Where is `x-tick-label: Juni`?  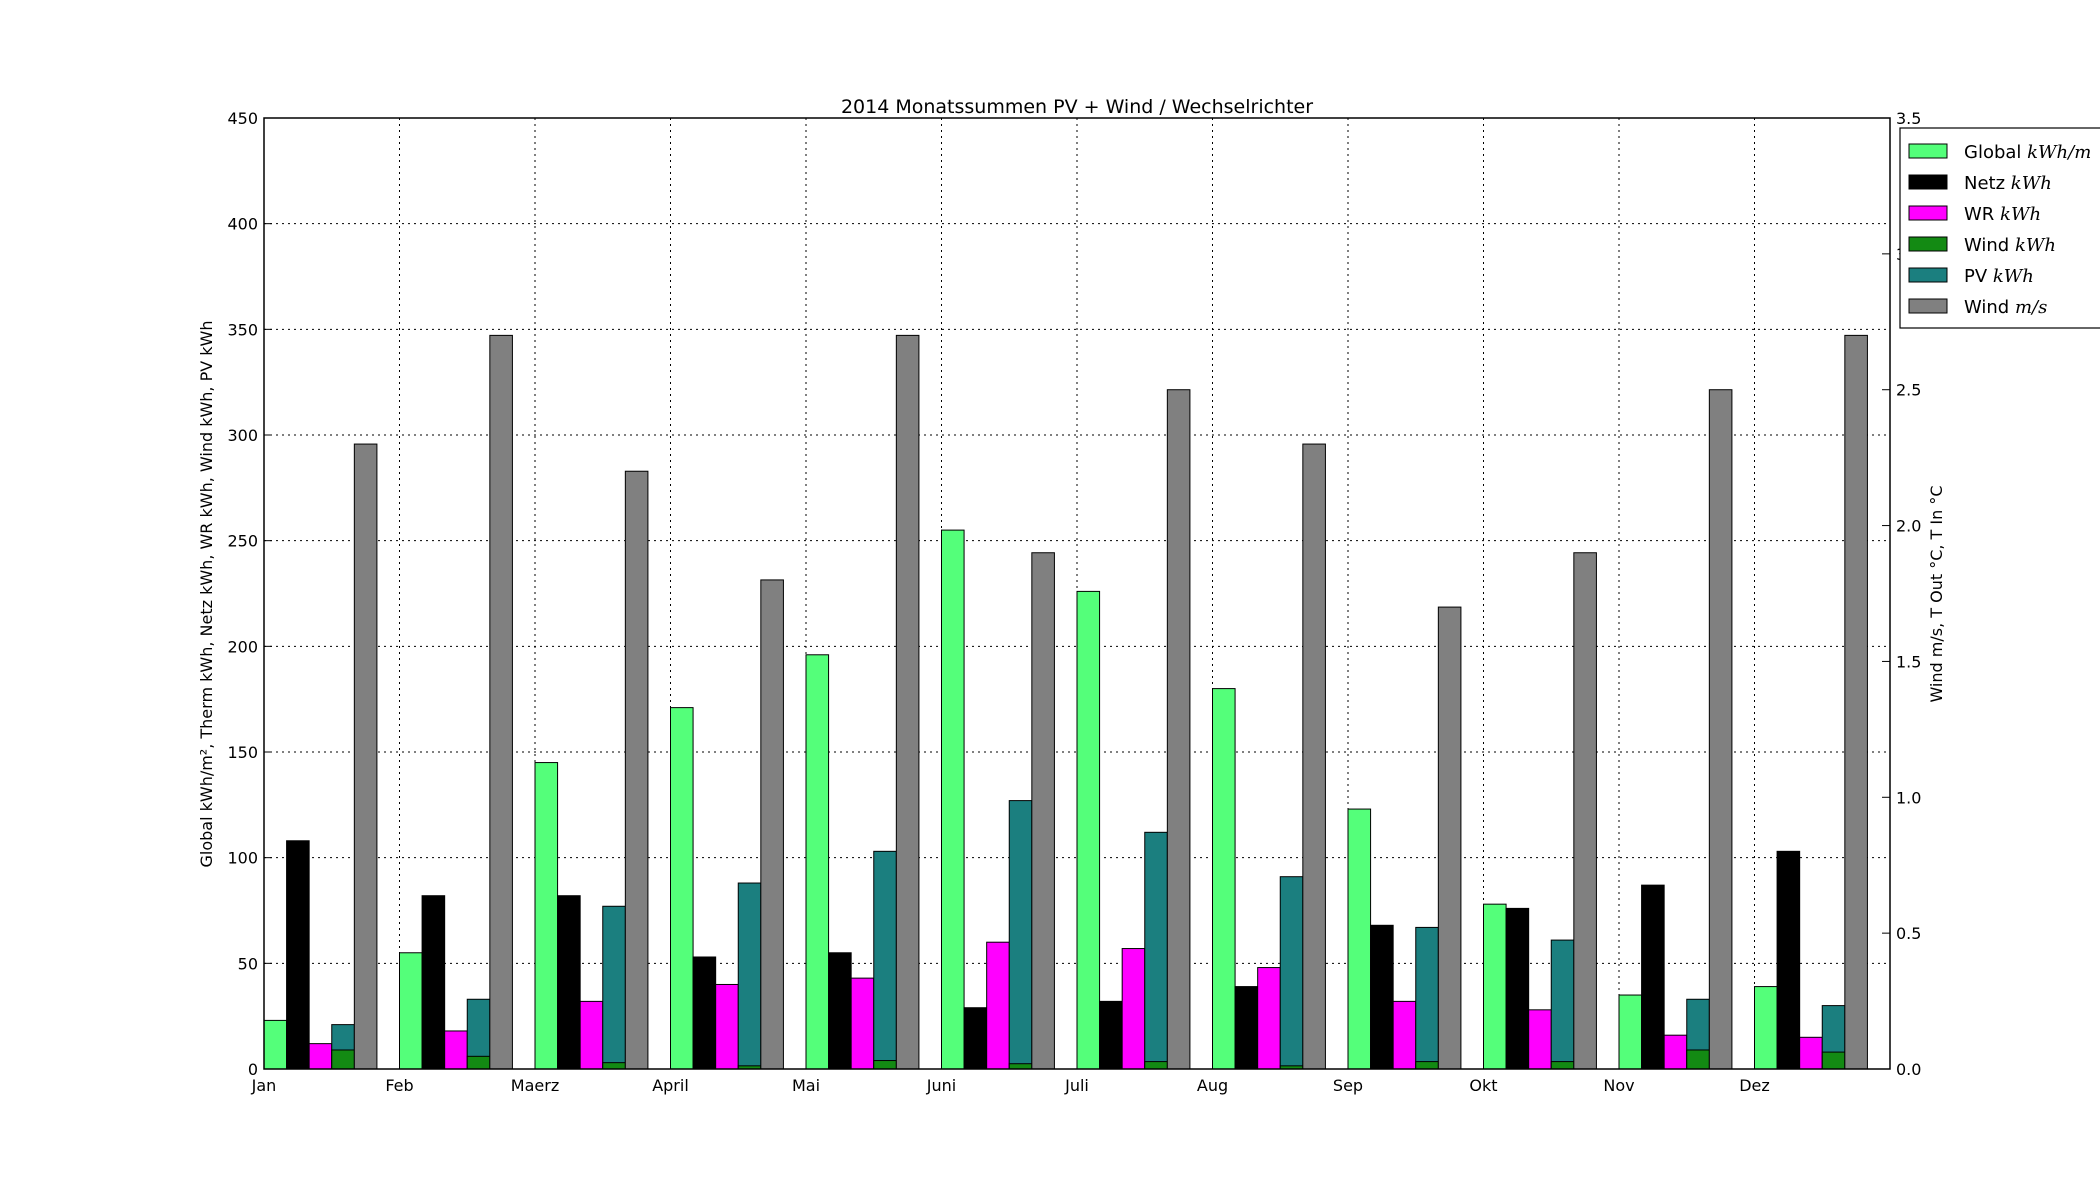
x-tick-label: Juni is located at coordinates (941, 1085).